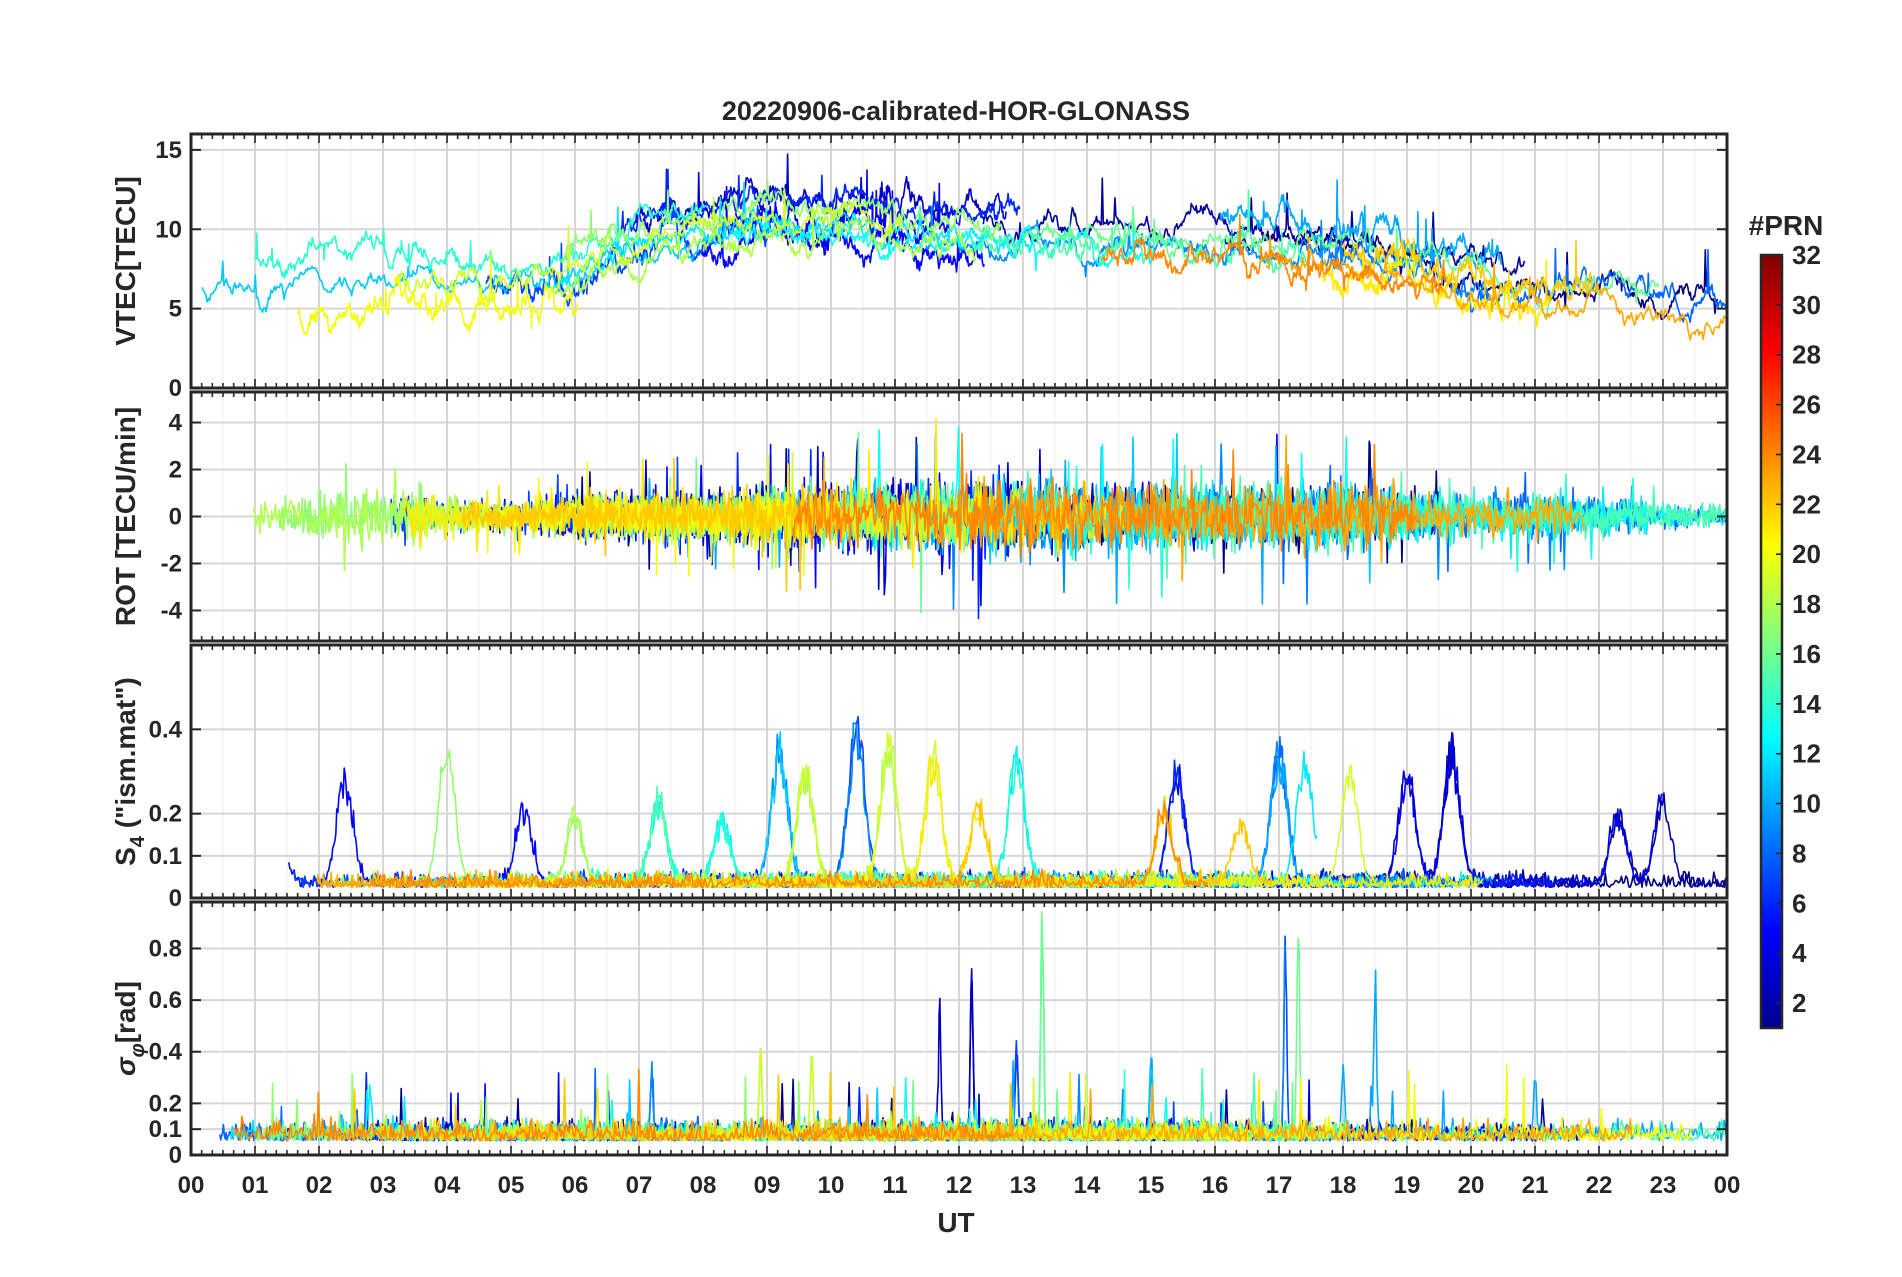 This screenshot has height=1277, width=1902. What do you see at coordinates (125, 261) in the screenshot?
I see `panel-vtec-ylabel: VTEC[TECU]` at bounding box center [125, 261].